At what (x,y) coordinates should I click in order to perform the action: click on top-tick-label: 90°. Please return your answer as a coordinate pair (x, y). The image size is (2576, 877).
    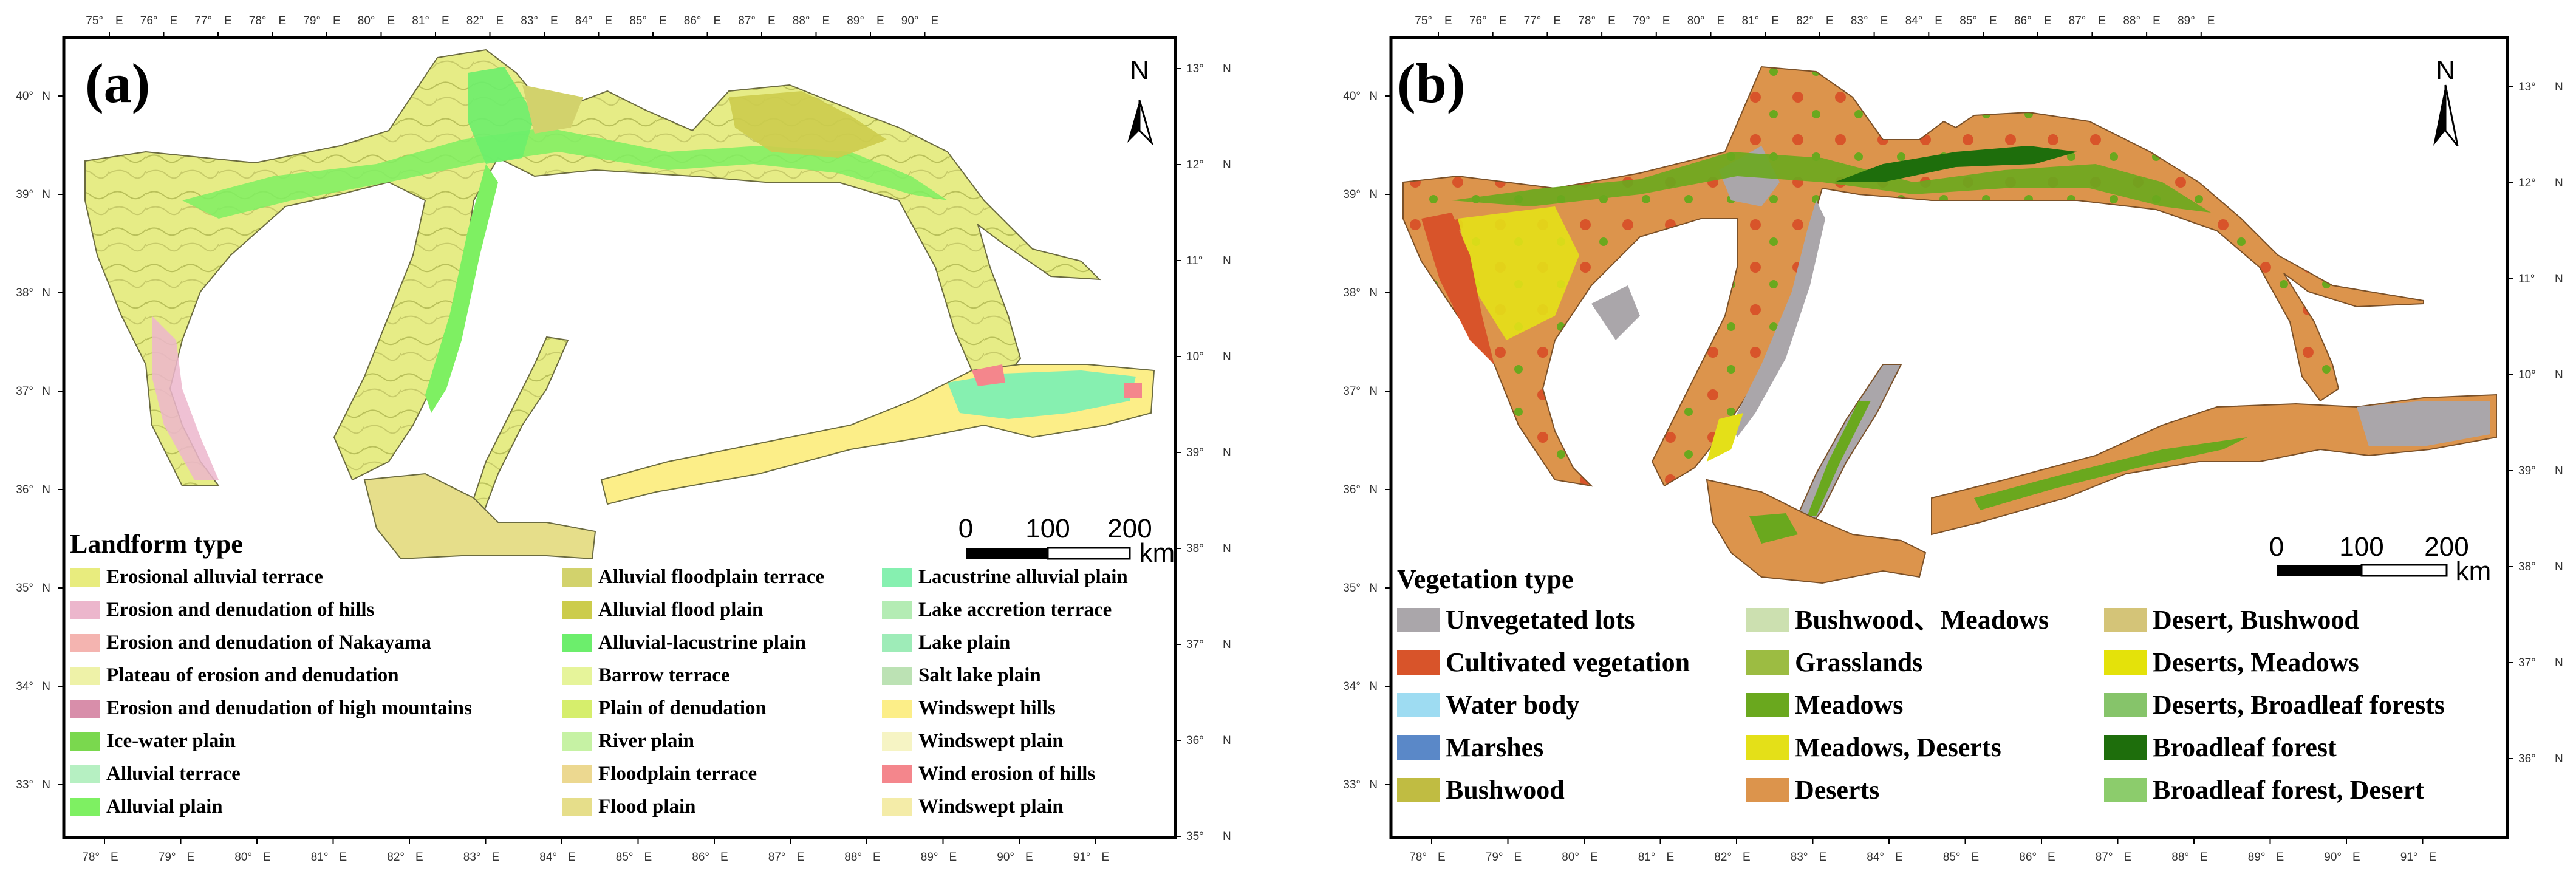
    Looking at the image, I should click on (910, 21).